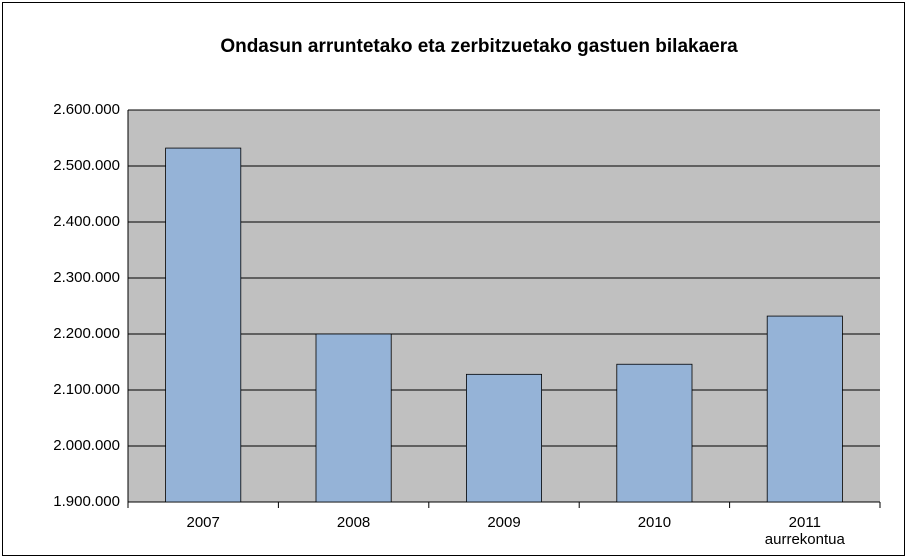  I want to click on x-tick-label: 2010, so click(654, 522).